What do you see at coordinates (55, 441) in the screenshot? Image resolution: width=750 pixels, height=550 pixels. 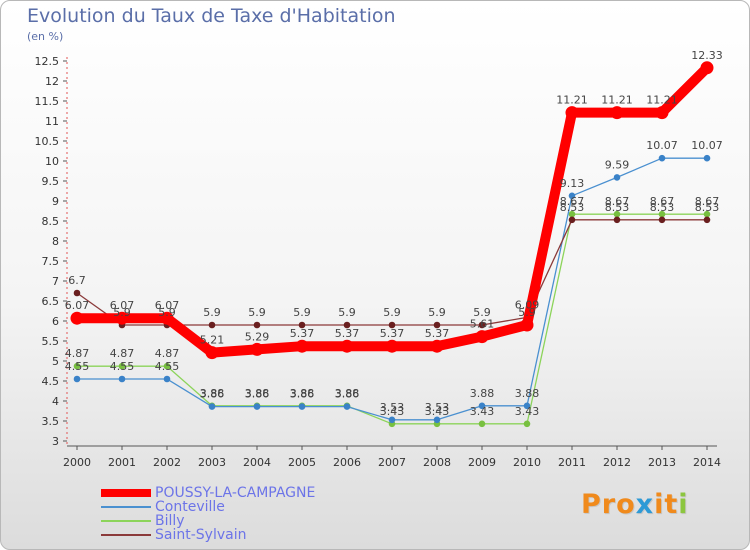 I see `y-tick-label: 3` at bounding box center [55, 441].